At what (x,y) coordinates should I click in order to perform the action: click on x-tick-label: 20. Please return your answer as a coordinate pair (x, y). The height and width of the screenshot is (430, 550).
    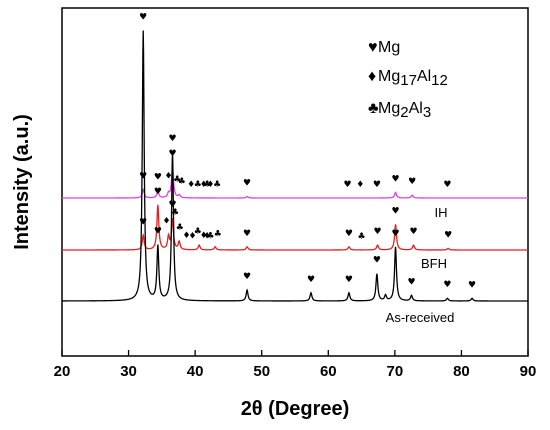
    Looking at the image, I should click on (62, 371).